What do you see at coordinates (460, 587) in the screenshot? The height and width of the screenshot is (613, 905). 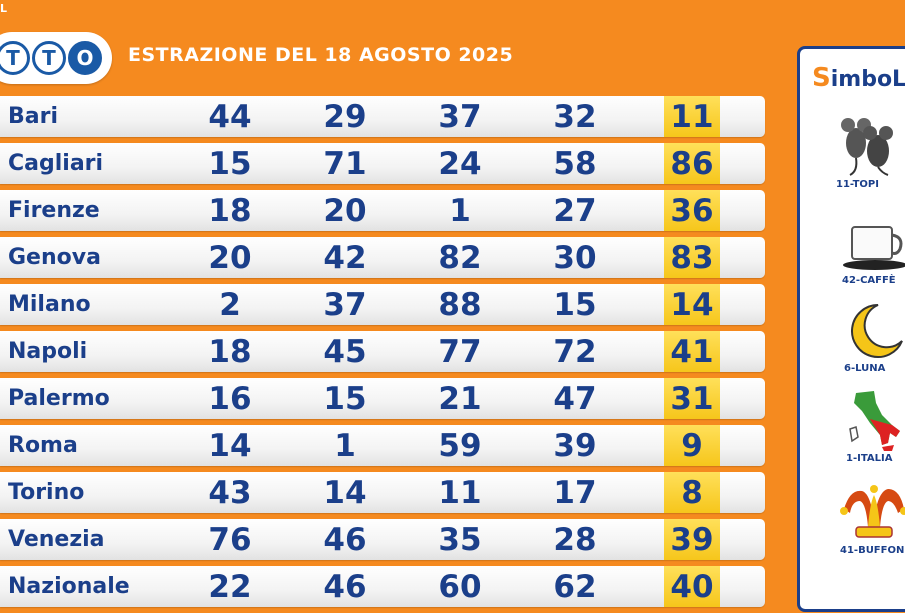 I see `number-cell: 60` at bounding box center [460, 587].